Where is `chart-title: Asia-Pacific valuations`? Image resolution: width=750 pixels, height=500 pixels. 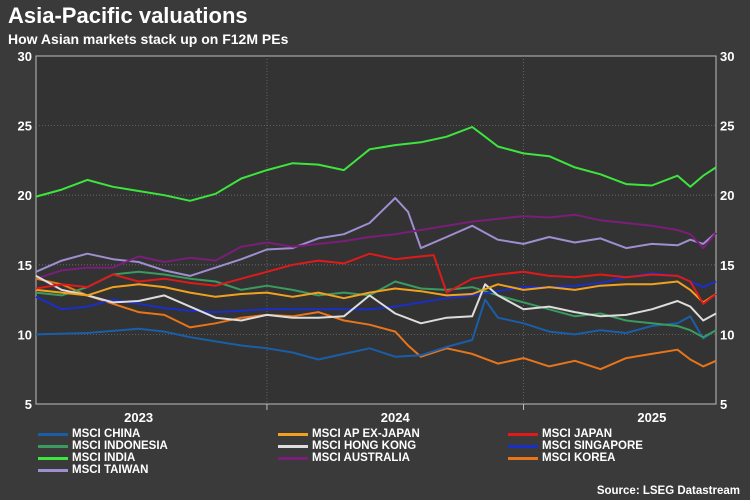 chart-title: Asia-Pacific valuations is located at coordinates (128, 15).